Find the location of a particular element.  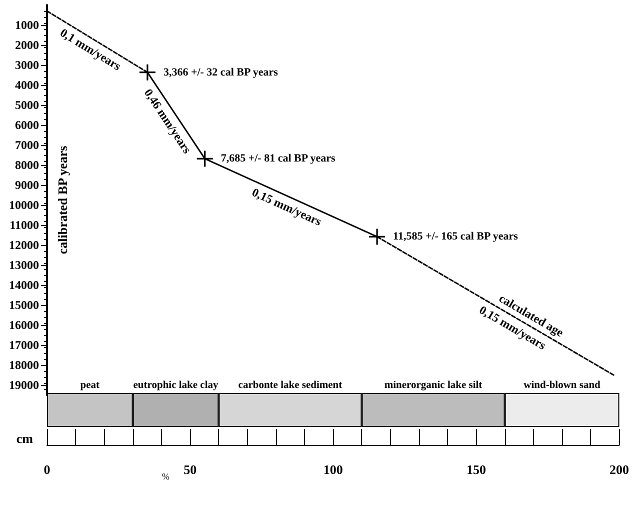

annotation: 3,366 +/- 32 cal BP years is located at coordinates (221, 72).